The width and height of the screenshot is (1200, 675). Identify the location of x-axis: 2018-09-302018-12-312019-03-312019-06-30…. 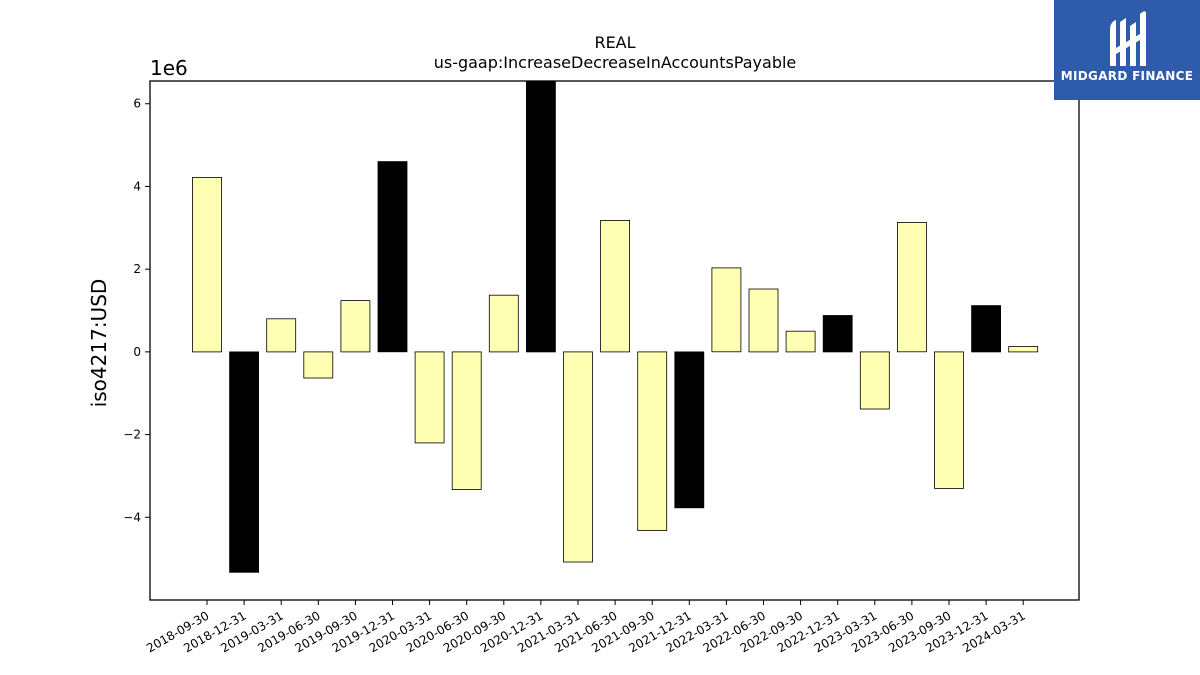
(586, 627).